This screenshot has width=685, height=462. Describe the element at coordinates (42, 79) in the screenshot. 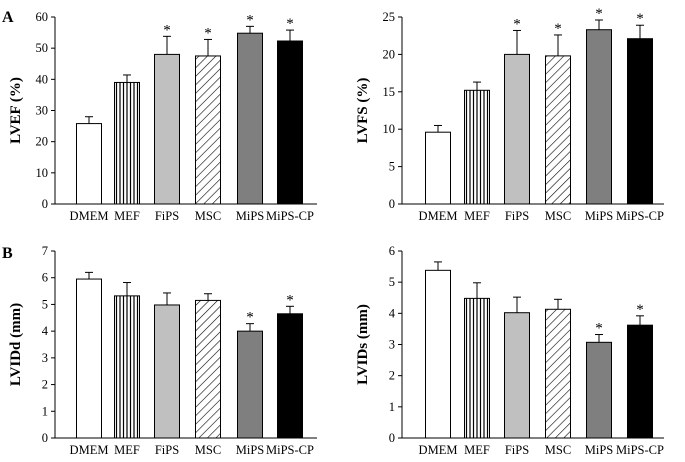

I see `y-tick-label: 40` at that location.